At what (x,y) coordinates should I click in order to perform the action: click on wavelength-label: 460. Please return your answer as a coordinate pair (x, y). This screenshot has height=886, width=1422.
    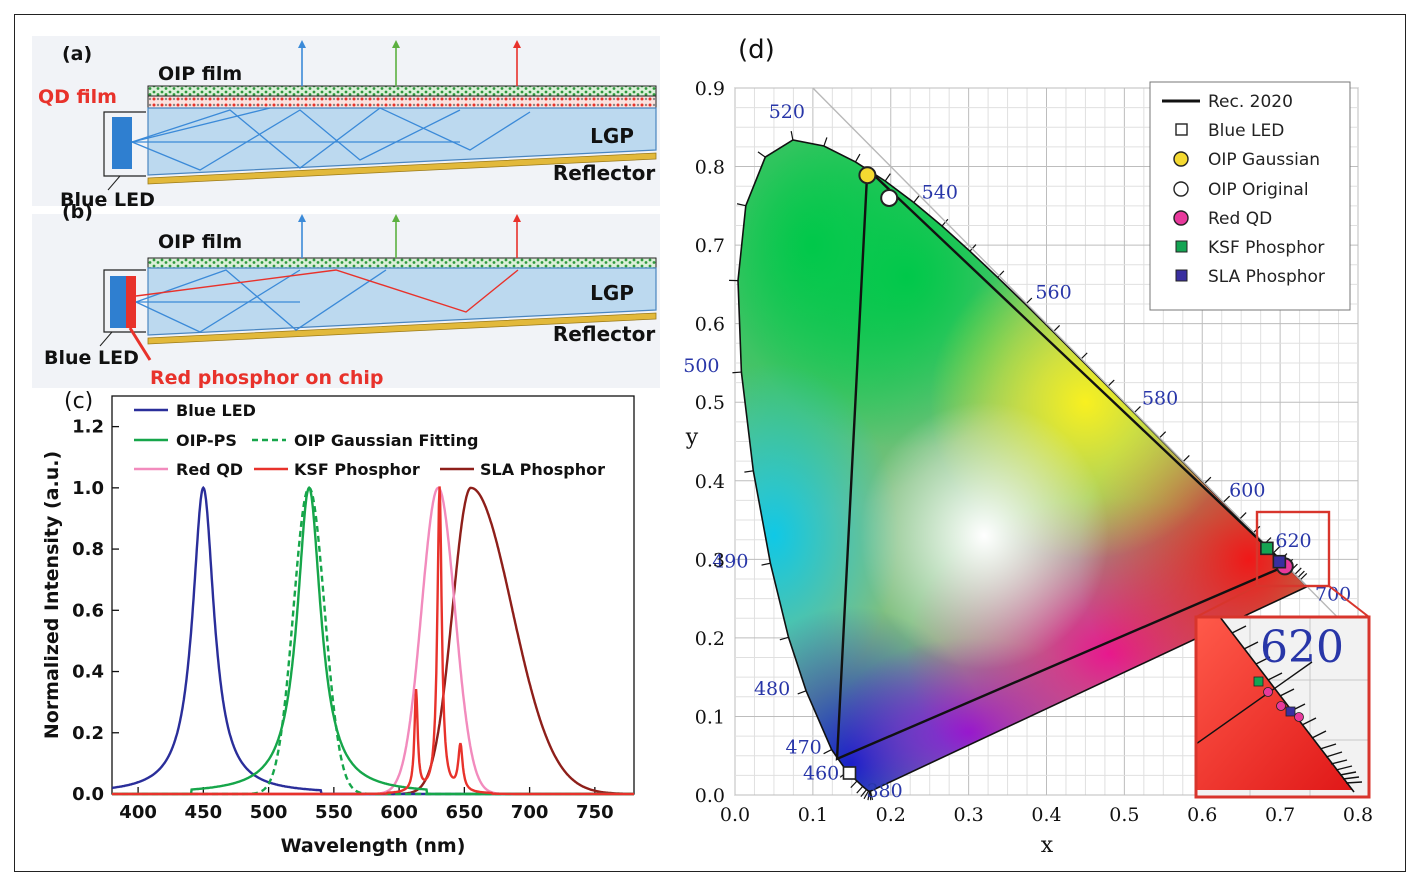
    Looking at the image, I should click on (821, 774).